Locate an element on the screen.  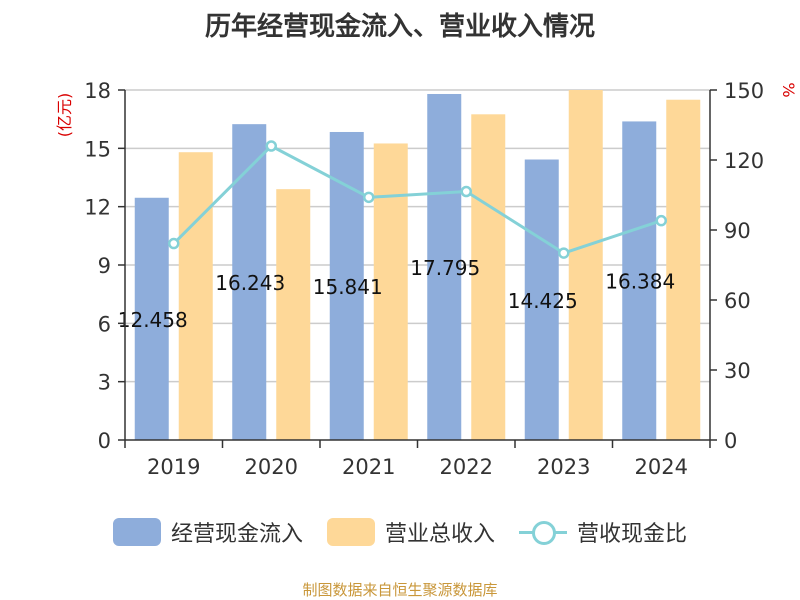
y-tick-label-right: 90 is located at coordinates (737, 231).